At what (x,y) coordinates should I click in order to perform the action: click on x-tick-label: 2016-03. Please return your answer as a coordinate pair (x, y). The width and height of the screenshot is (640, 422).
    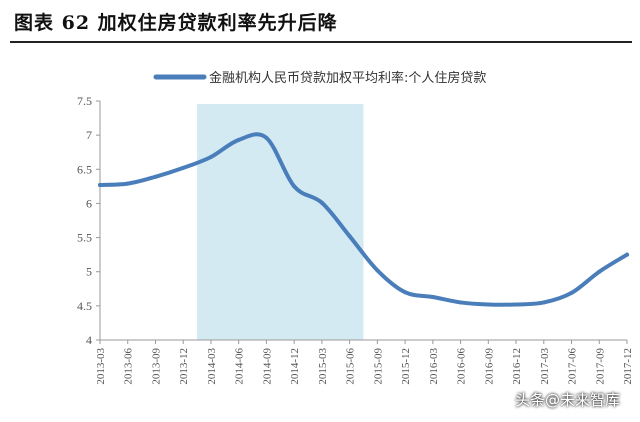
    Looking at the image, I should click on (434, 366).